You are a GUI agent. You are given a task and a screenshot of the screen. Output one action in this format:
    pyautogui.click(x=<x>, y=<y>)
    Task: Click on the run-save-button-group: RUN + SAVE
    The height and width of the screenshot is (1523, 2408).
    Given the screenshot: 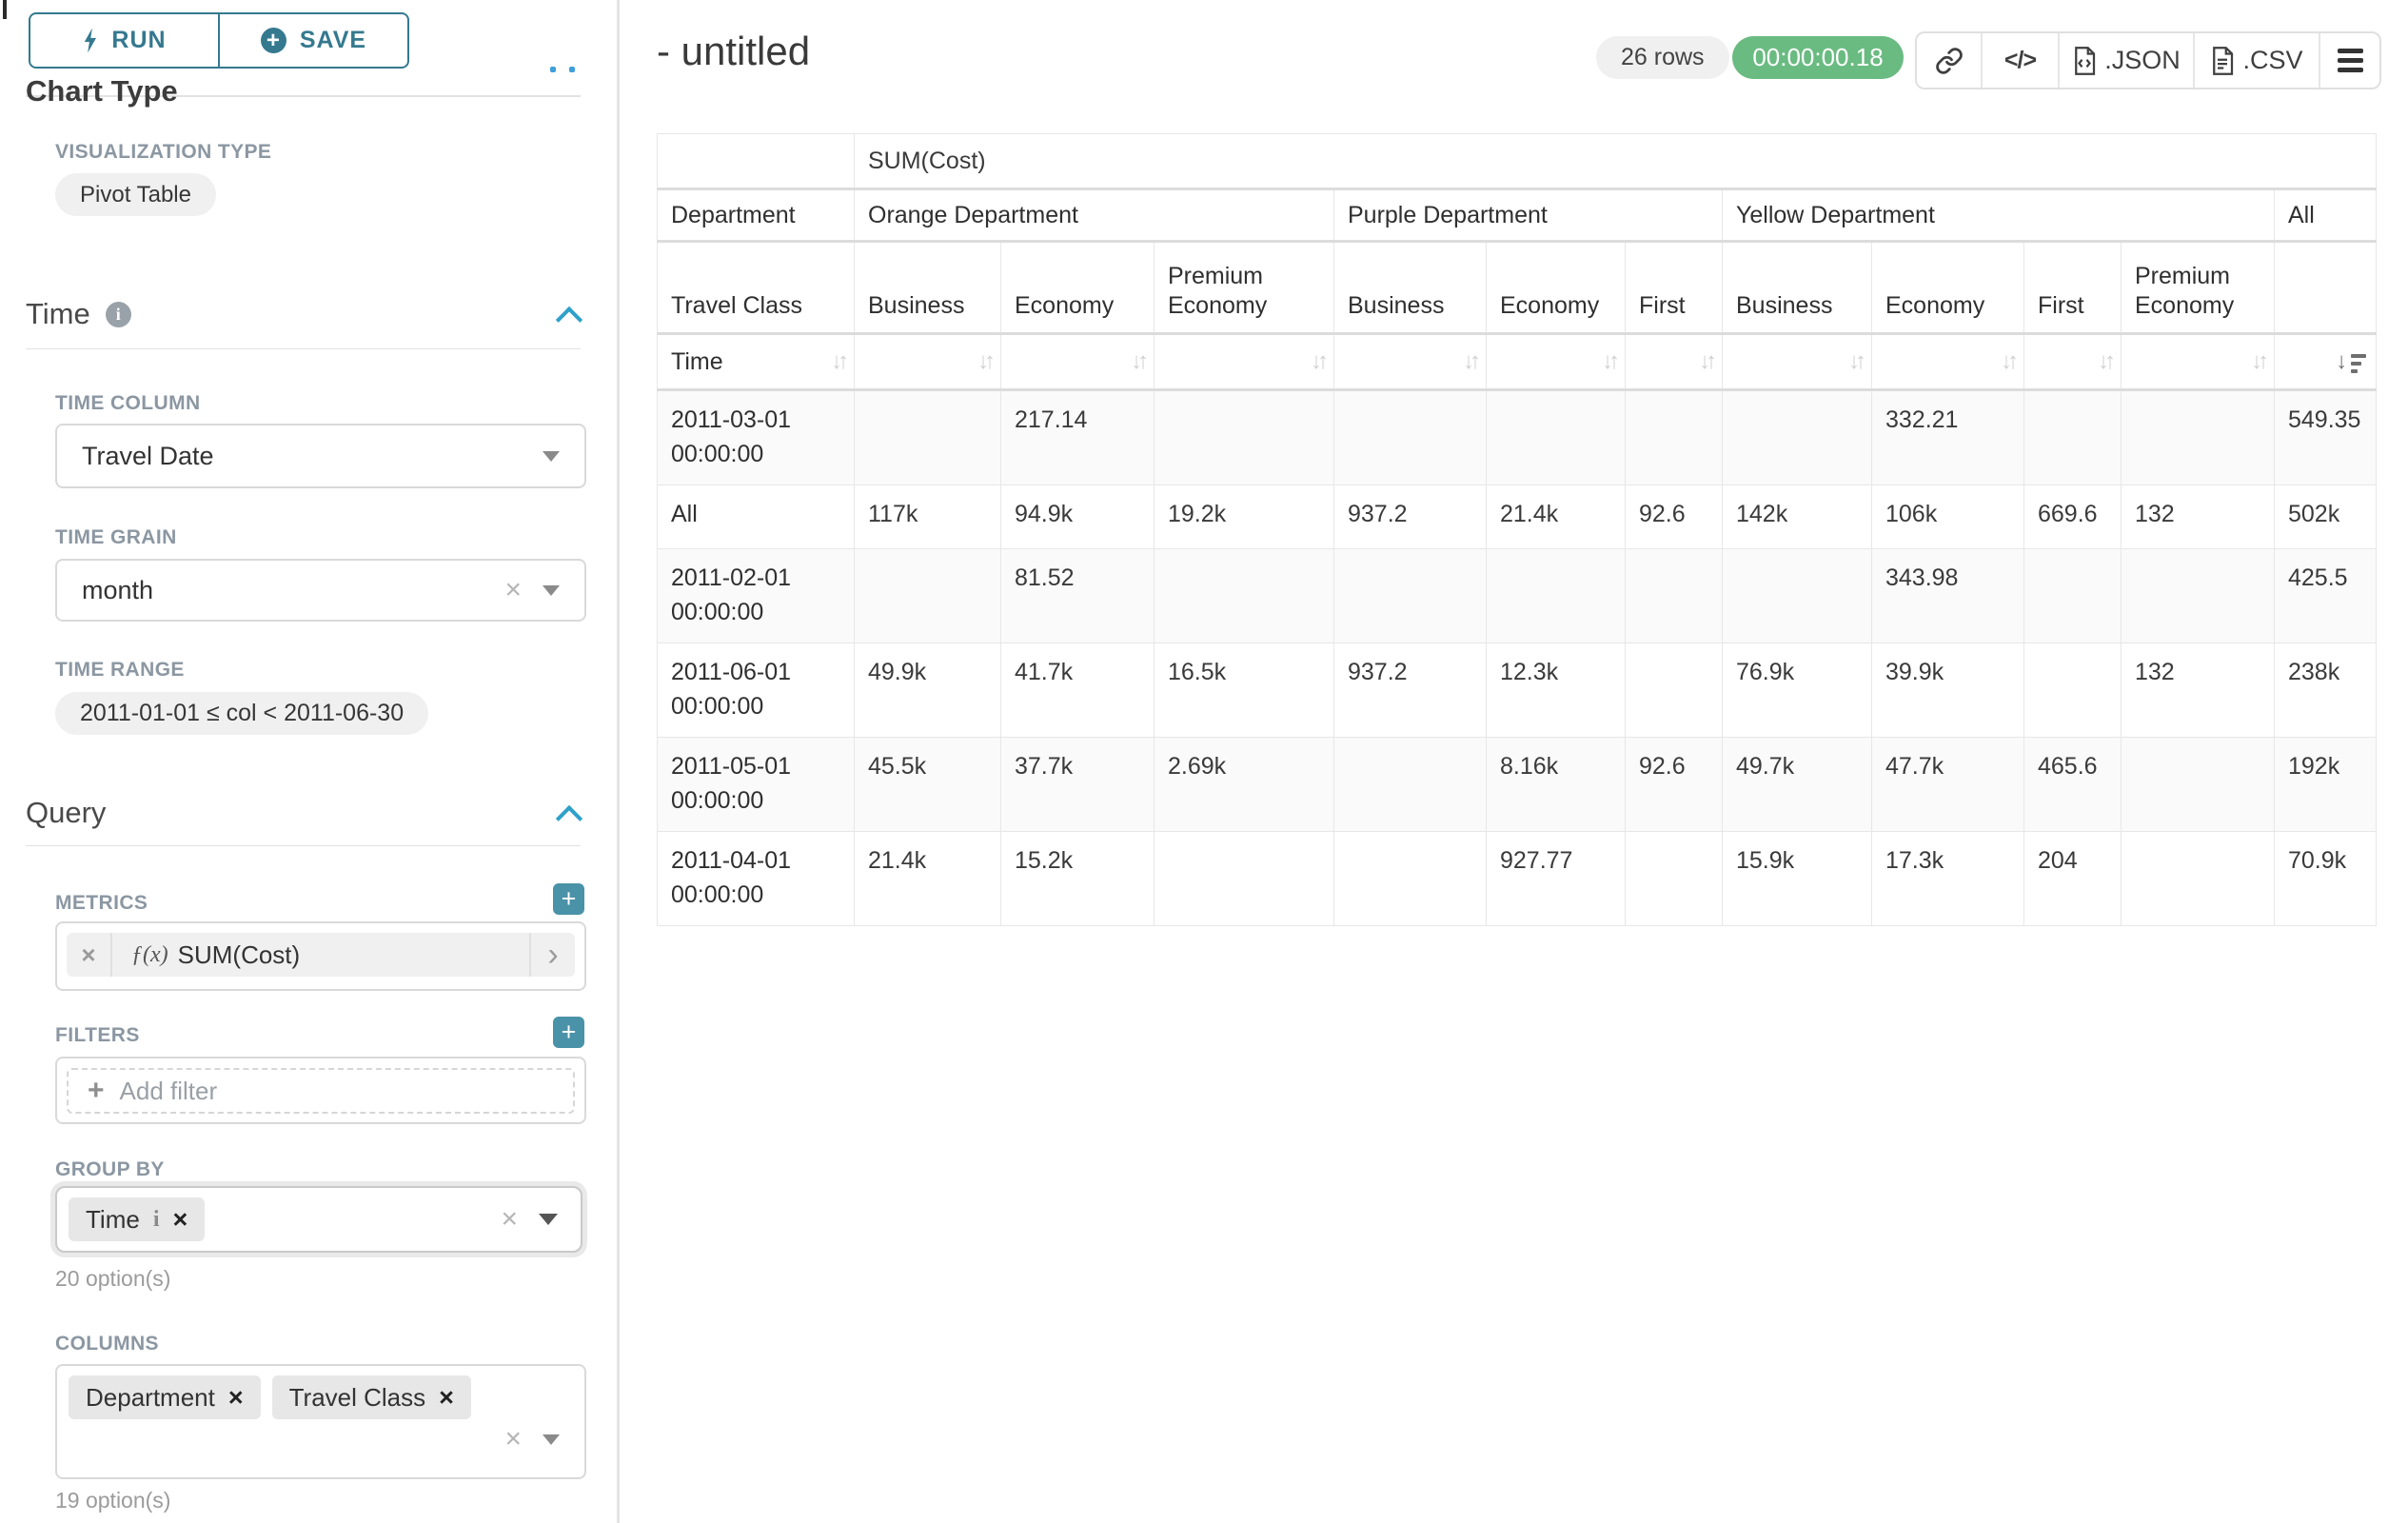 What is the action you would take?
    pyautogui.click(x=219, y=41)
    